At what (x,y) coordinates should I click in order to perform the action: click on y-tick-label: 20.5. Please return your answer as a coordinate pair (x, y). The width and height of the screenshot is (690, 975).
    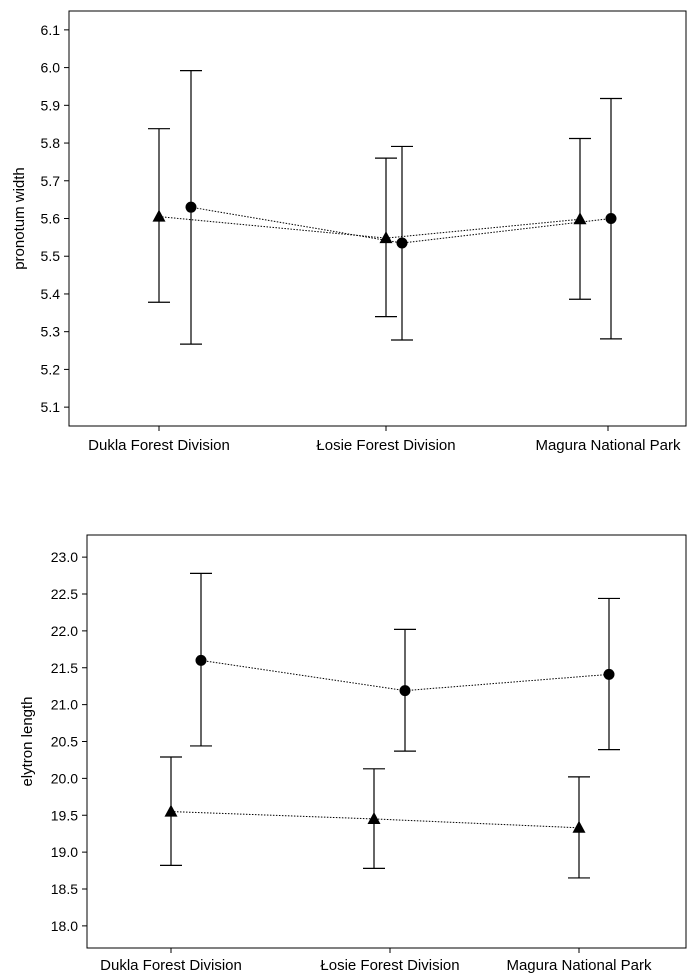
    Looking at the image, I should click on (64, 742).